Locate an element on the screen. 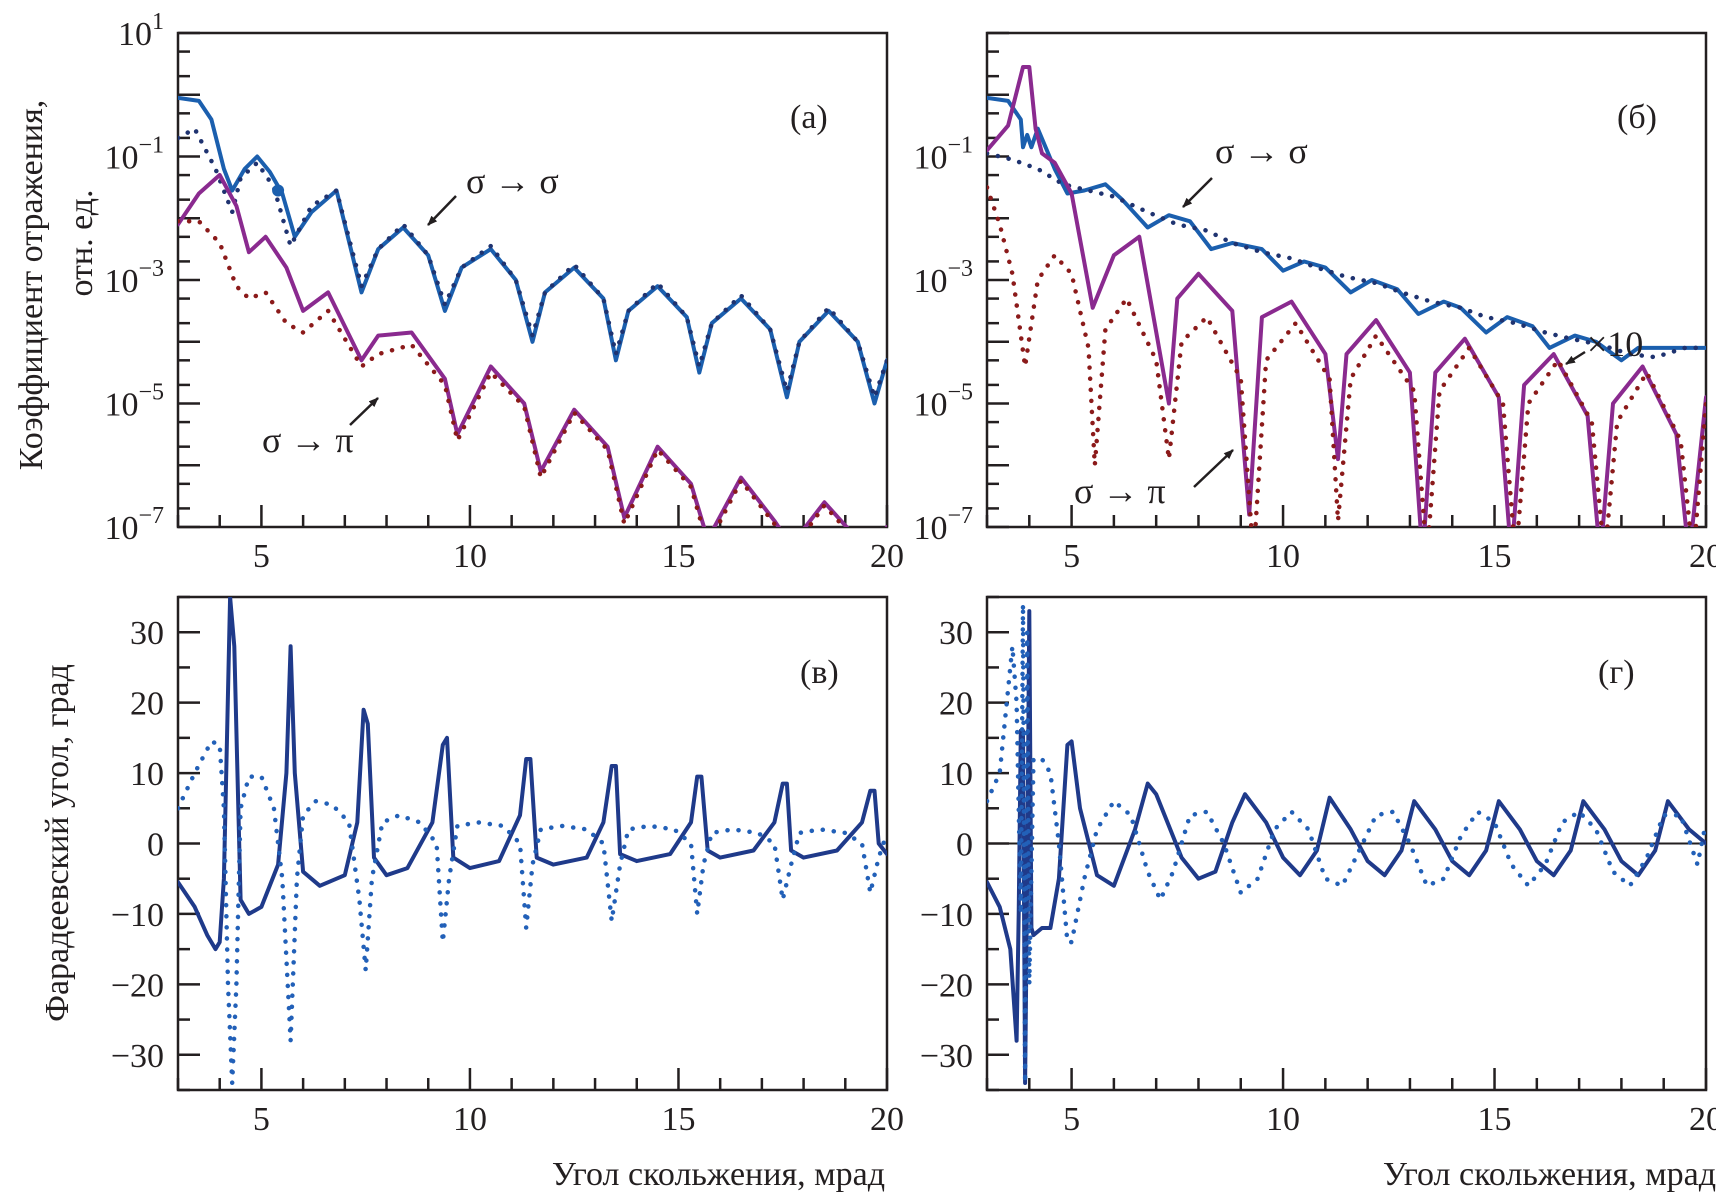 The height and width of the screenshot is (1197, 1716). annotation-sigma-sigma-a: σ → σ is located at coordinates (512, 181).